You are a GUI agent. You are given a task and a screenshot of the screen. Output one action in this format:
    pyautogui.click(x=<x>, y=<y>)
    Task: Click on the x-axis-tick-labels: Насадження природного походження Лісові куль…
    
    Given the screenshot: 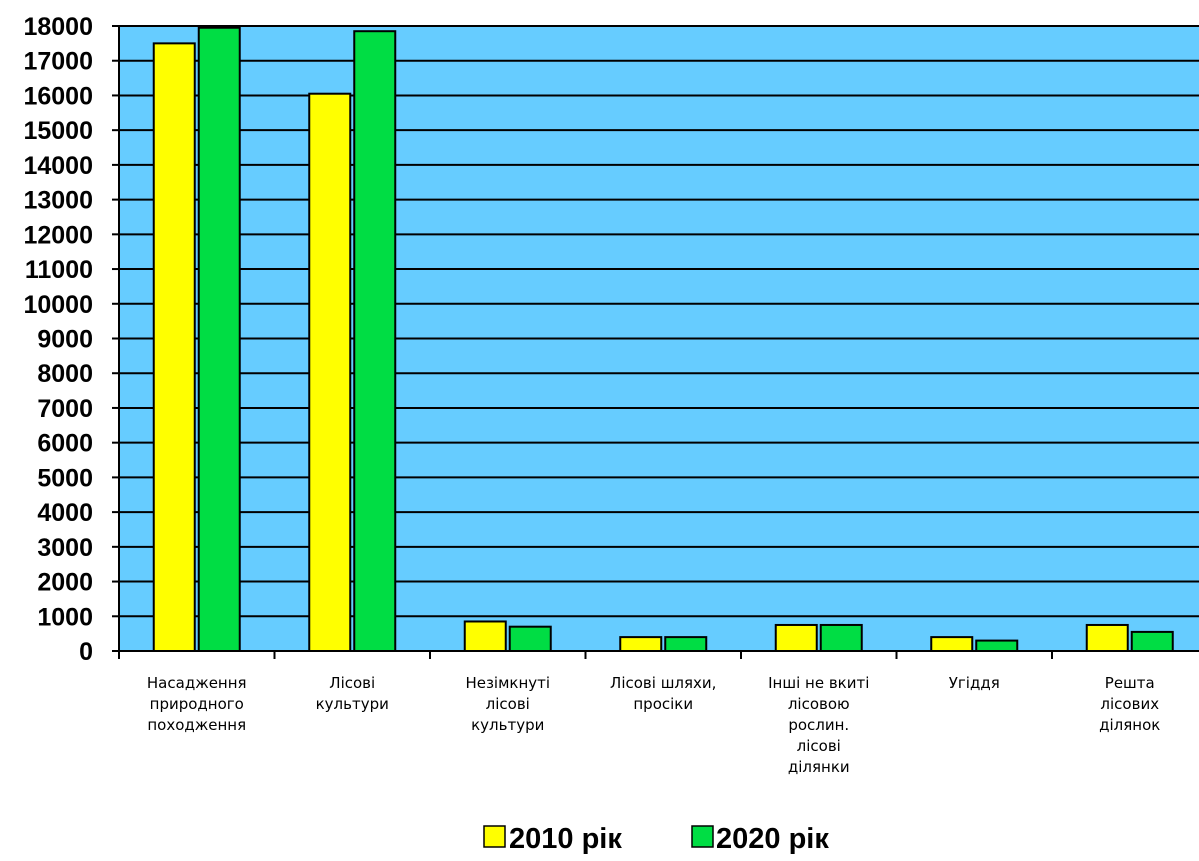 What is the action you would take?
    pyautogui.click(x=653, y=725)
    